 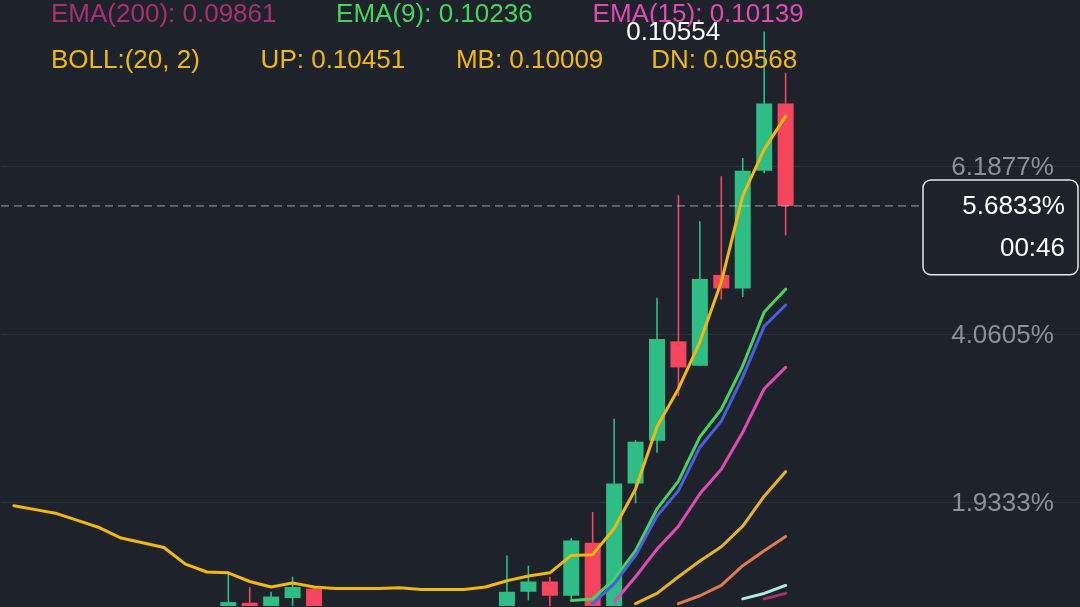 I want to click on text: EMA(9): 0.10236, so click(x=434, y=14).